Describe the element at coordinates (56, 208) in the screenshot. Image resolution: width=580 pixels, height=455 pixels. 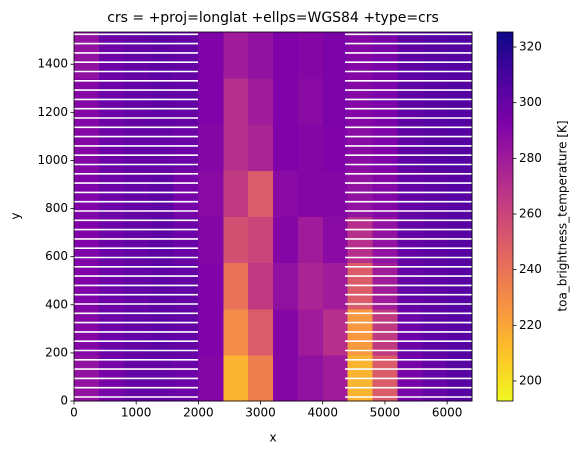
I see `y-tick-label: 800` at that location.